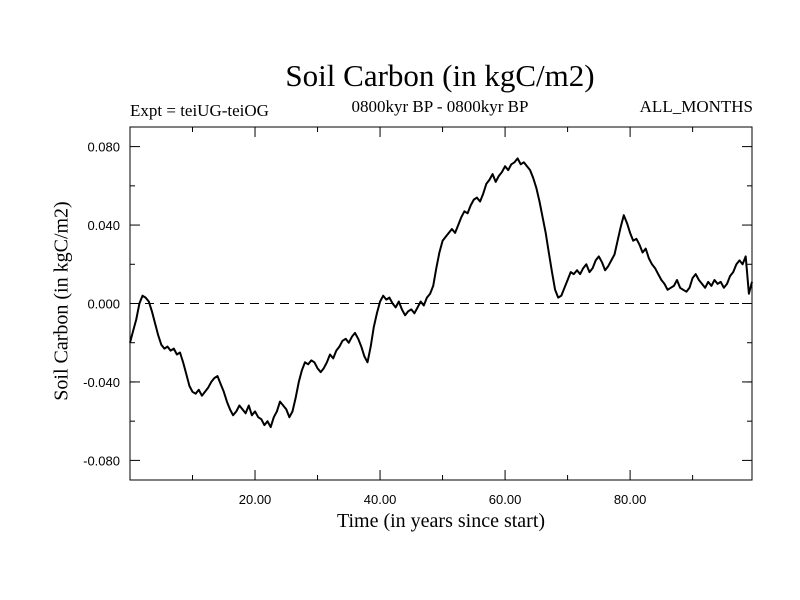  Describe the element at coordinates (505, 499) in the screenshot. I see `x-tick-label: 60.00` at that location.